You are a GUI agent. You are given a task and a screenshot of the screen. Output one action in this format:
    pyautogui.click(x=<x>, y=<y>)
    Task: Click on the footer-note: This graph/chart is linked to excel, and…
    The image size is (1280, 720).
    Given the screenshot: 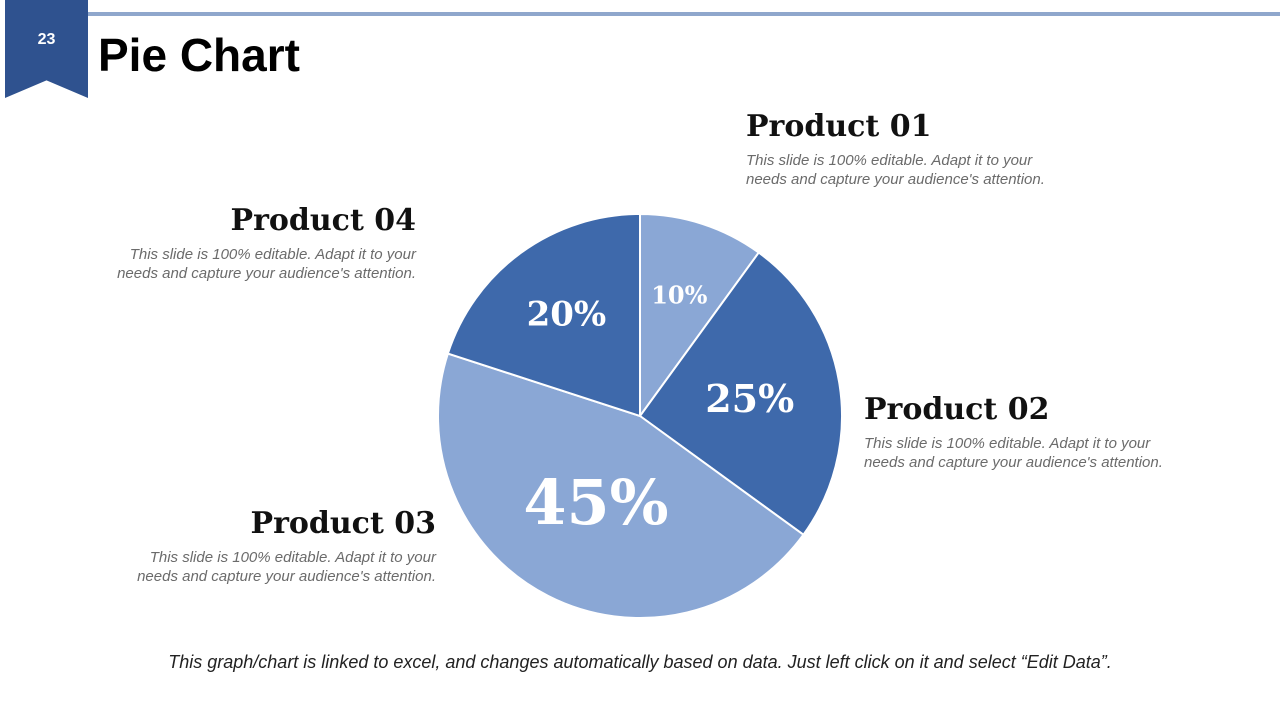 What is the action you would take?
    pyautogui.click(x=640, y=662)
    